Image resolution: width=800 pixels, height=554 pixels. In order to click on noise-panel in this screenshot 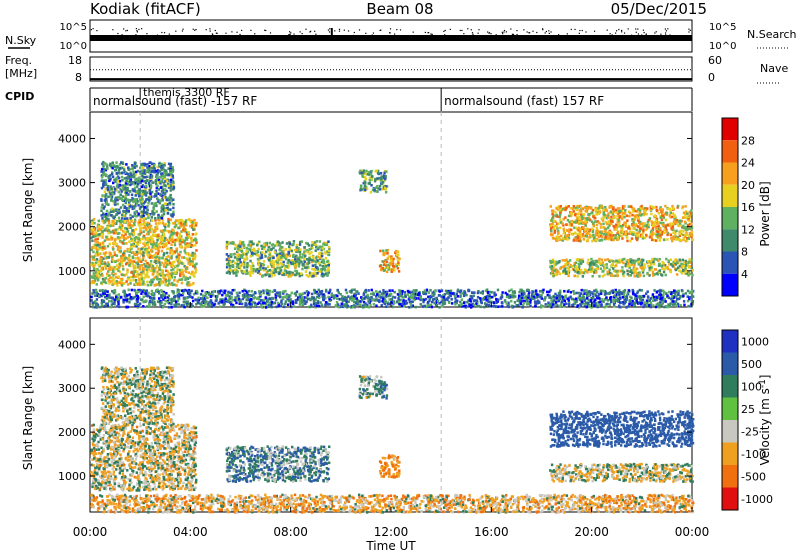, I will do `click(391, 34)`.